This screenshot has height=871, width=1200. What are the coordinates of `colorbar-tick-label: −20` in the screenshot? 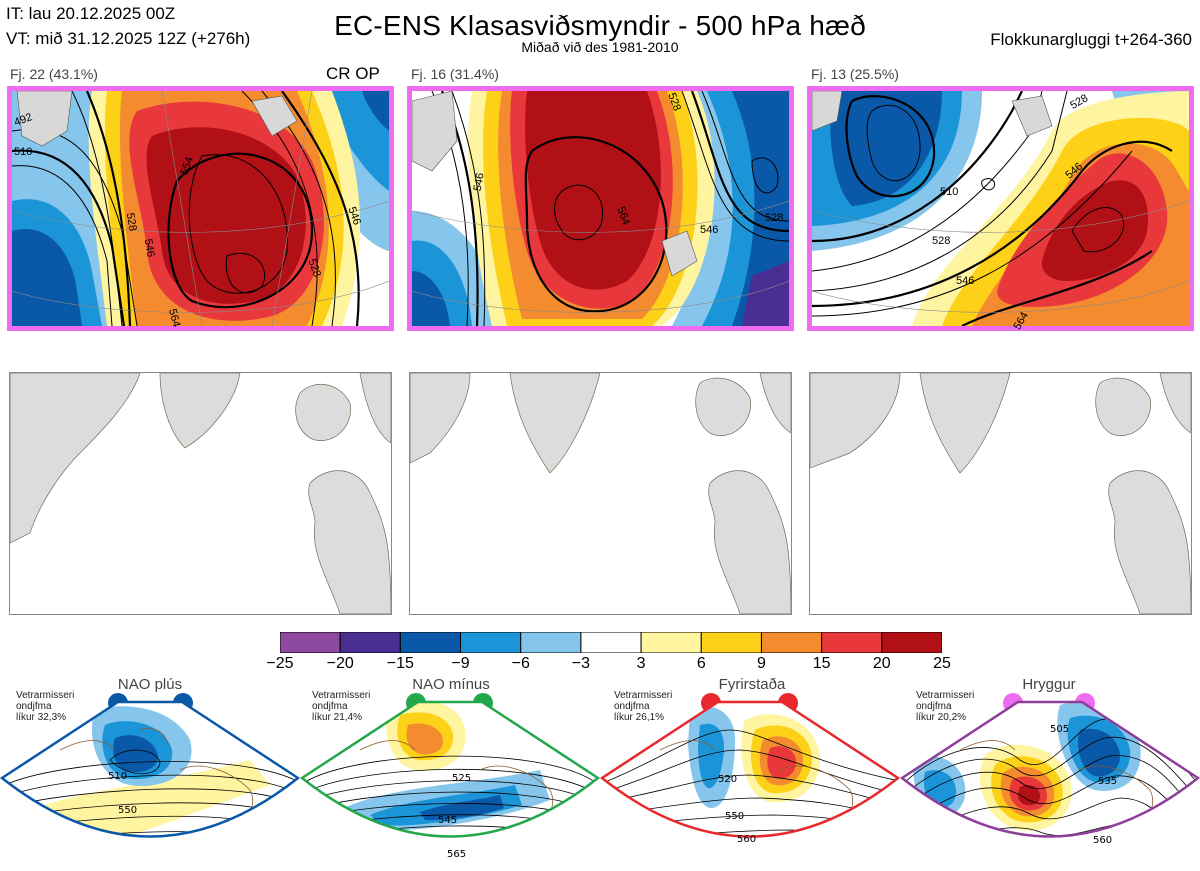 It's located at (340, 663).